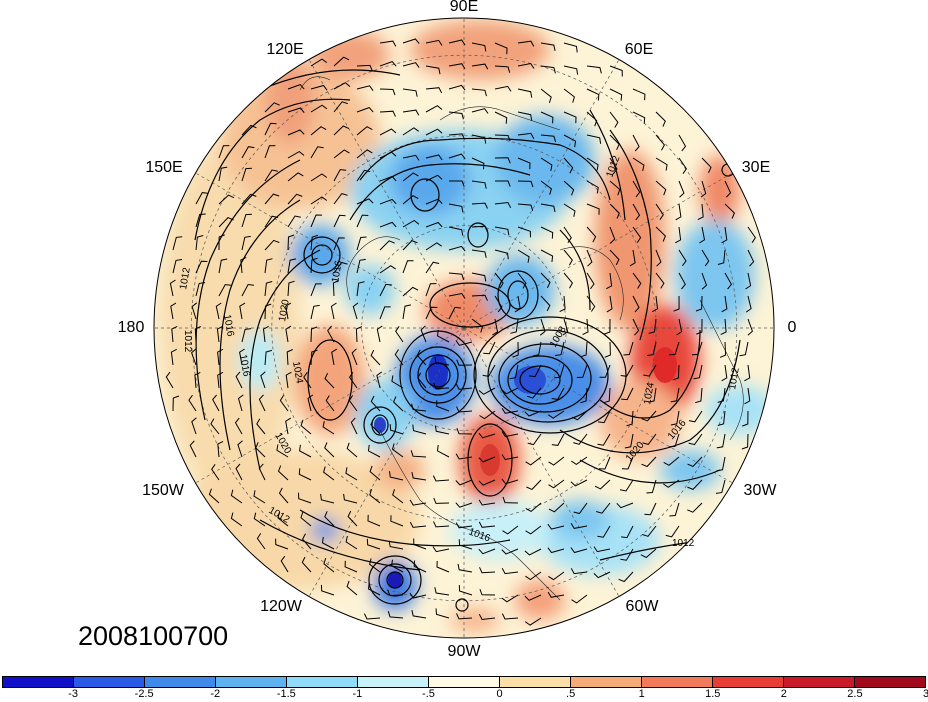 This screenshot has height=702, width=928. I want to click on colorbar-label: 1, so click(641, 694).